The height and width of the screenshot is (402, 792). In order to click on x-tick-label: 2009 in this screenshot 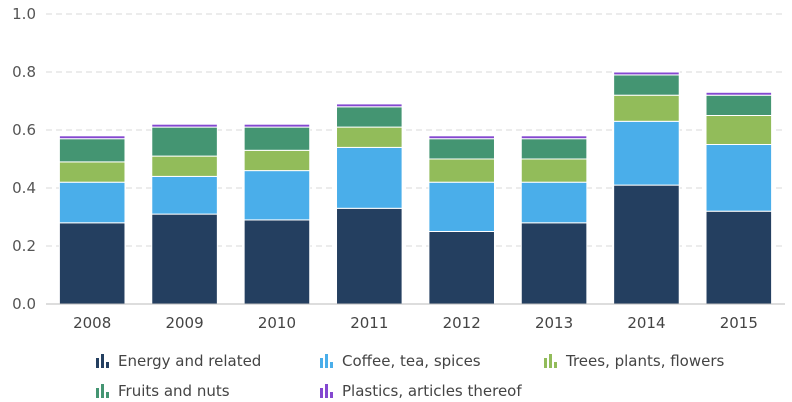, I will do `click(184, 323)`.